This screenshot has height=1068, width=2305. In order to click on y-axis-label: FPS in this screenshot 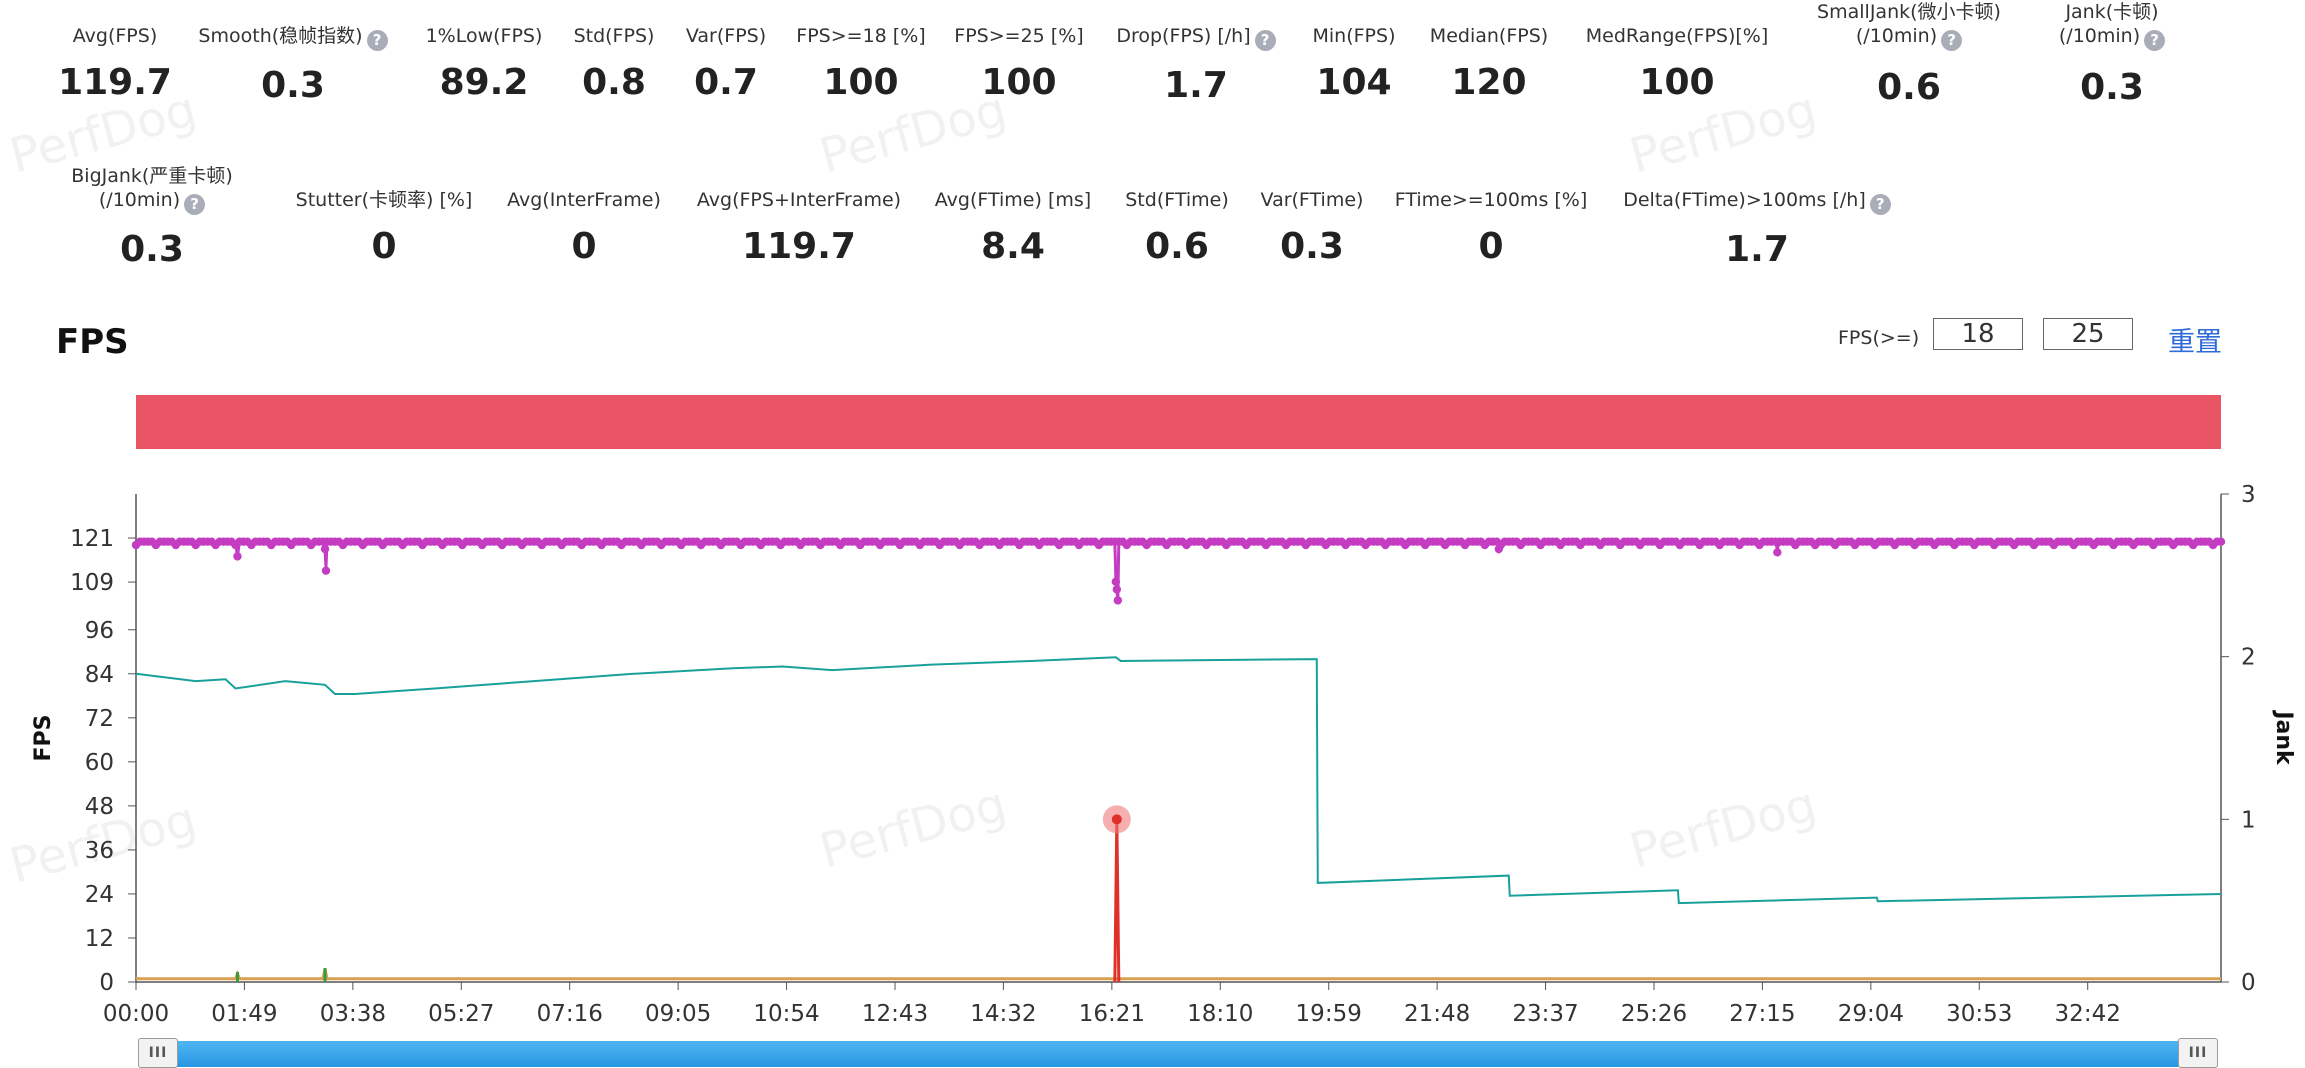, I will do `click(43, 738)`.